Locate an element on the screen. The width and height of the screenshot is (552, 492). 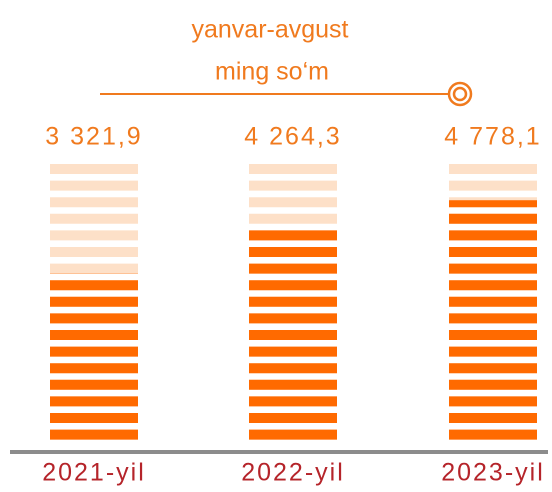
x-tick-label: 2021-yil is located at coordinates (94, 473).